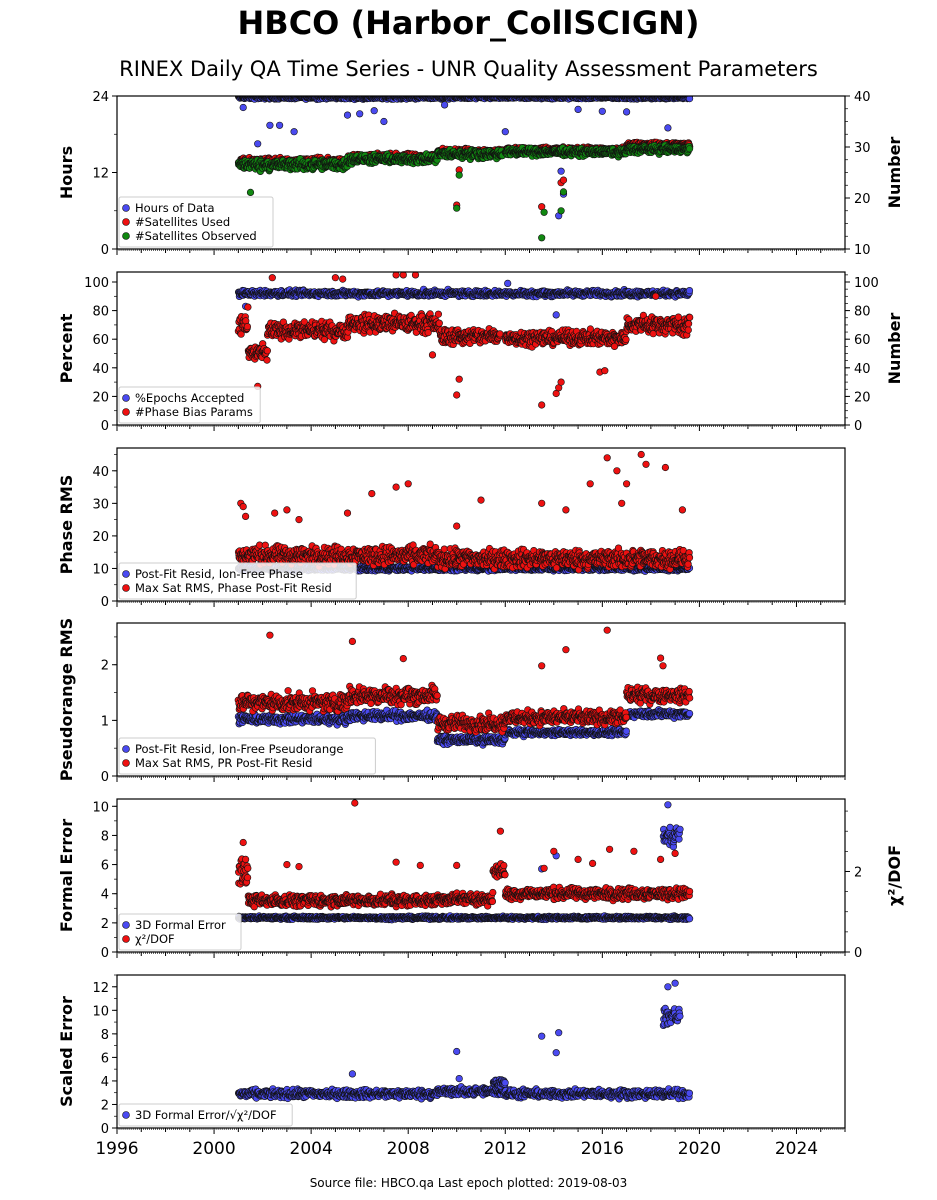 Image resolution: width=937 pixels, height=1200 pixels. What do you see at coordinates (196, 236) in the screenshot?
I see `legend-label: #Satellites Observed` at bounding box center [196, 236].